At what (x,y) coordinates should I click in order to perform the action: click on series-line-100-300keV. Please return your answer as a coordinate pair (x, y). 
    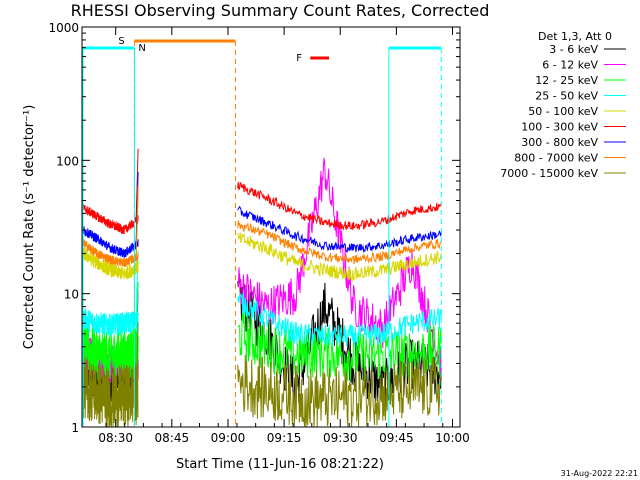
    Looking at the image, I should click on (262, 191).